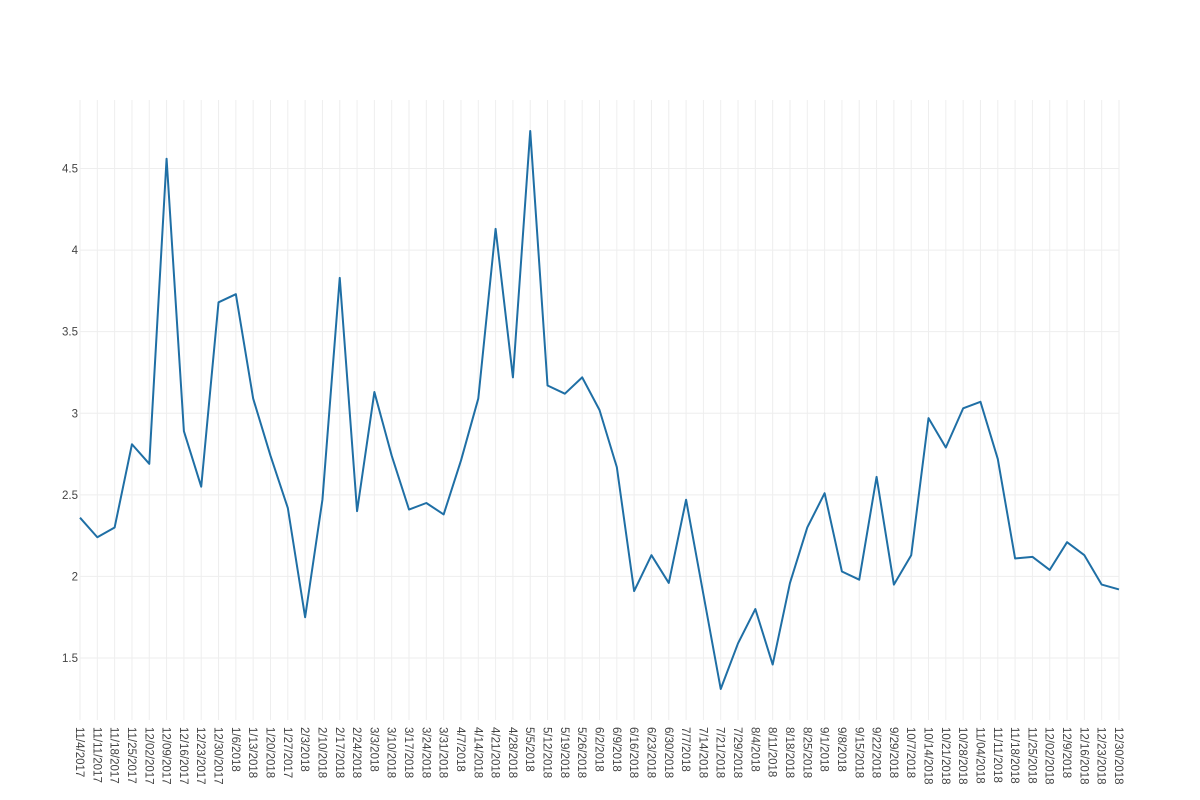 Image resolution: width=1200 pixels, height=800 pixels. Describe the element at coordinates (876, 752) in the screenshot. I see `x-tick-label: 9/22/2018` at that location.